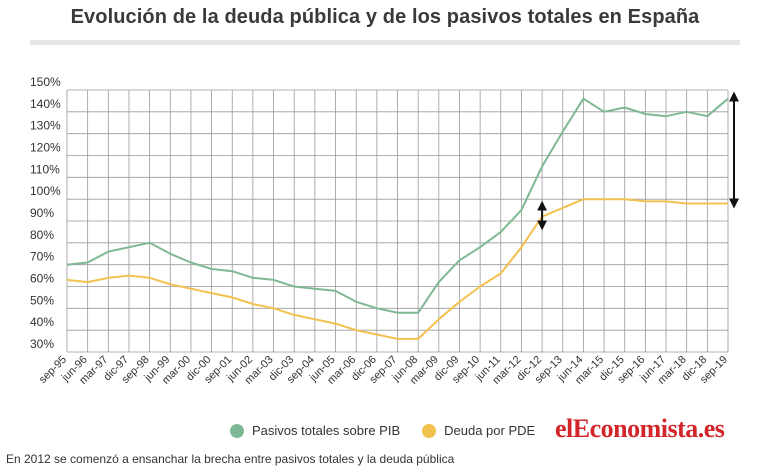 The height and width of the screenshot is (474, 770). Describe the element at coordinates (42, 322) in the screenshot. I see `y-tick-label: 40%` at that location.